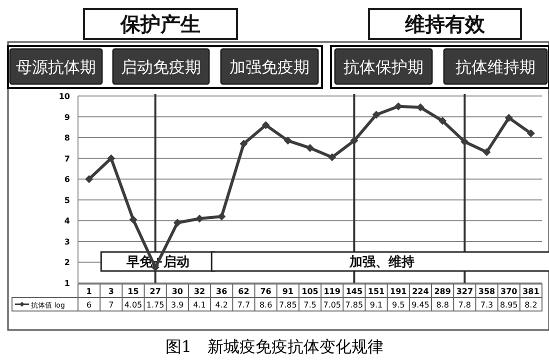 Image resolution: width=549 pixels, height=363 pixels. Describe the element at coordinates (221, 305) in the screenshot. I see `data-label: 4.2` at that location.